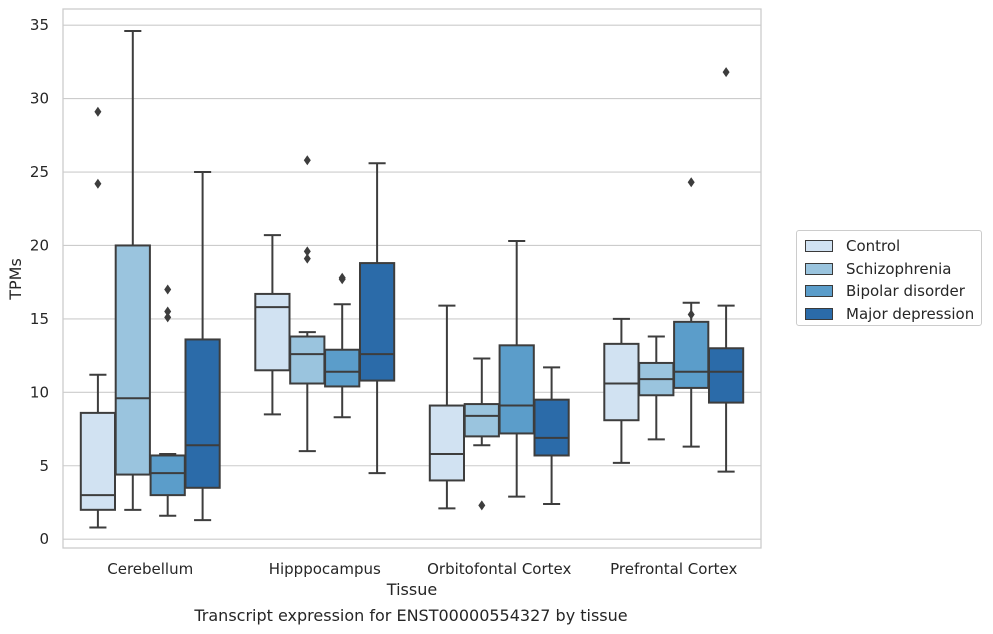 This screenshot has height=634, width=993. What do you see at coordinates (673, 569) in the screenshot?
I see `x-tick-label: Prefrontal Cortex` at bounding box center [673, 569].